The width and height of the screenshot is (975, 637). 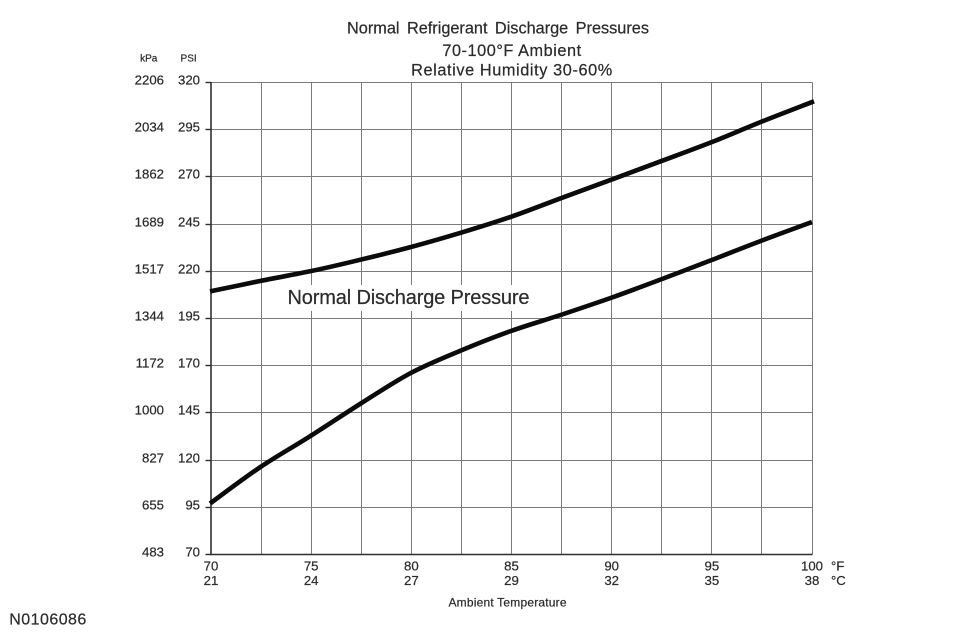 I want to click on svg-text: PSI, so click(x=189, y=59).